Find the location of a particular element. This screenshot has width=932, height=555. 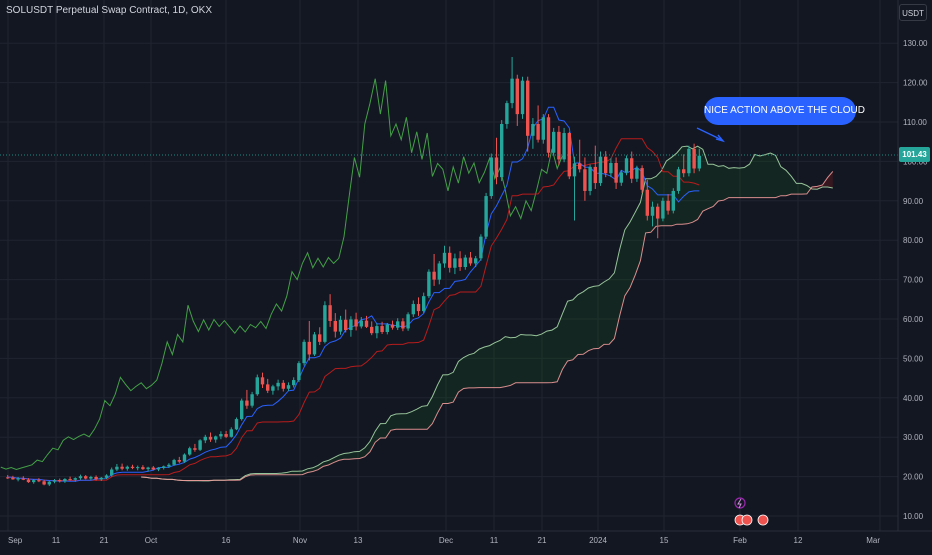

event-lightning-icon is located at coordinates (740, 503).